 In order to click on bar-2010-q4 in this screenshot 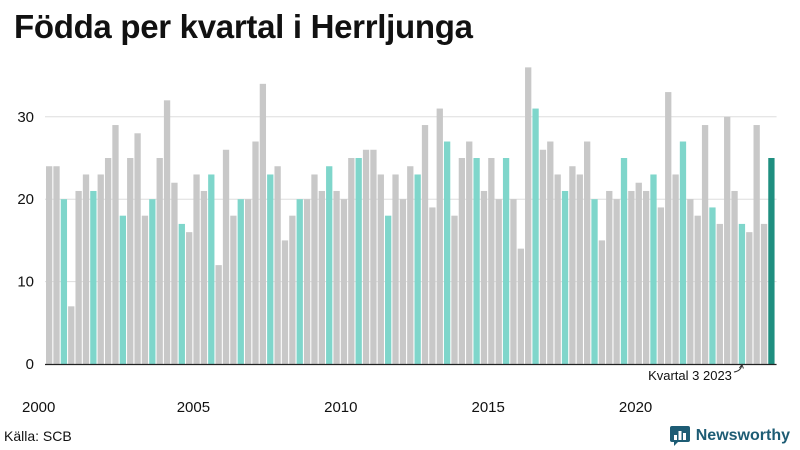, I will do `click(366, 256)`.